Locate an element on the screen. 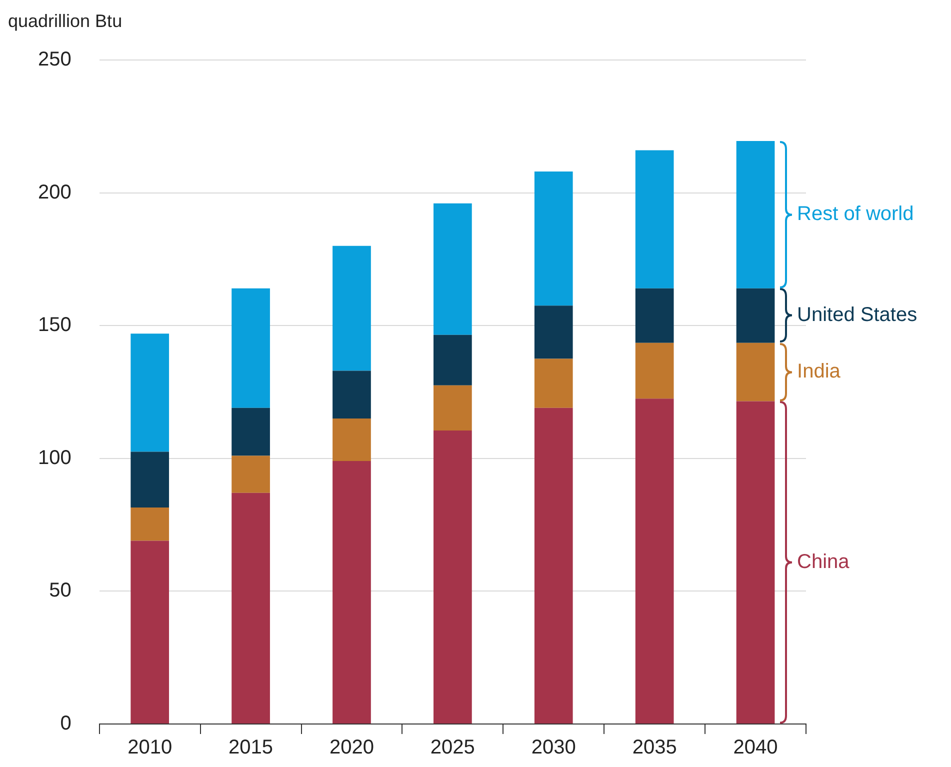 The width and height of the screenshot is (951, 767). series-label: China is located at coordinates (823, 562).